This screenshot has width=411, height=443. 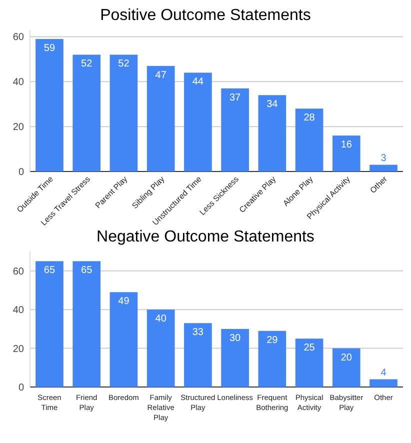 What do you see at coordinates (124, 302) in the screenshot?
I see `data-label: 49` at bounding box center [124, 302].